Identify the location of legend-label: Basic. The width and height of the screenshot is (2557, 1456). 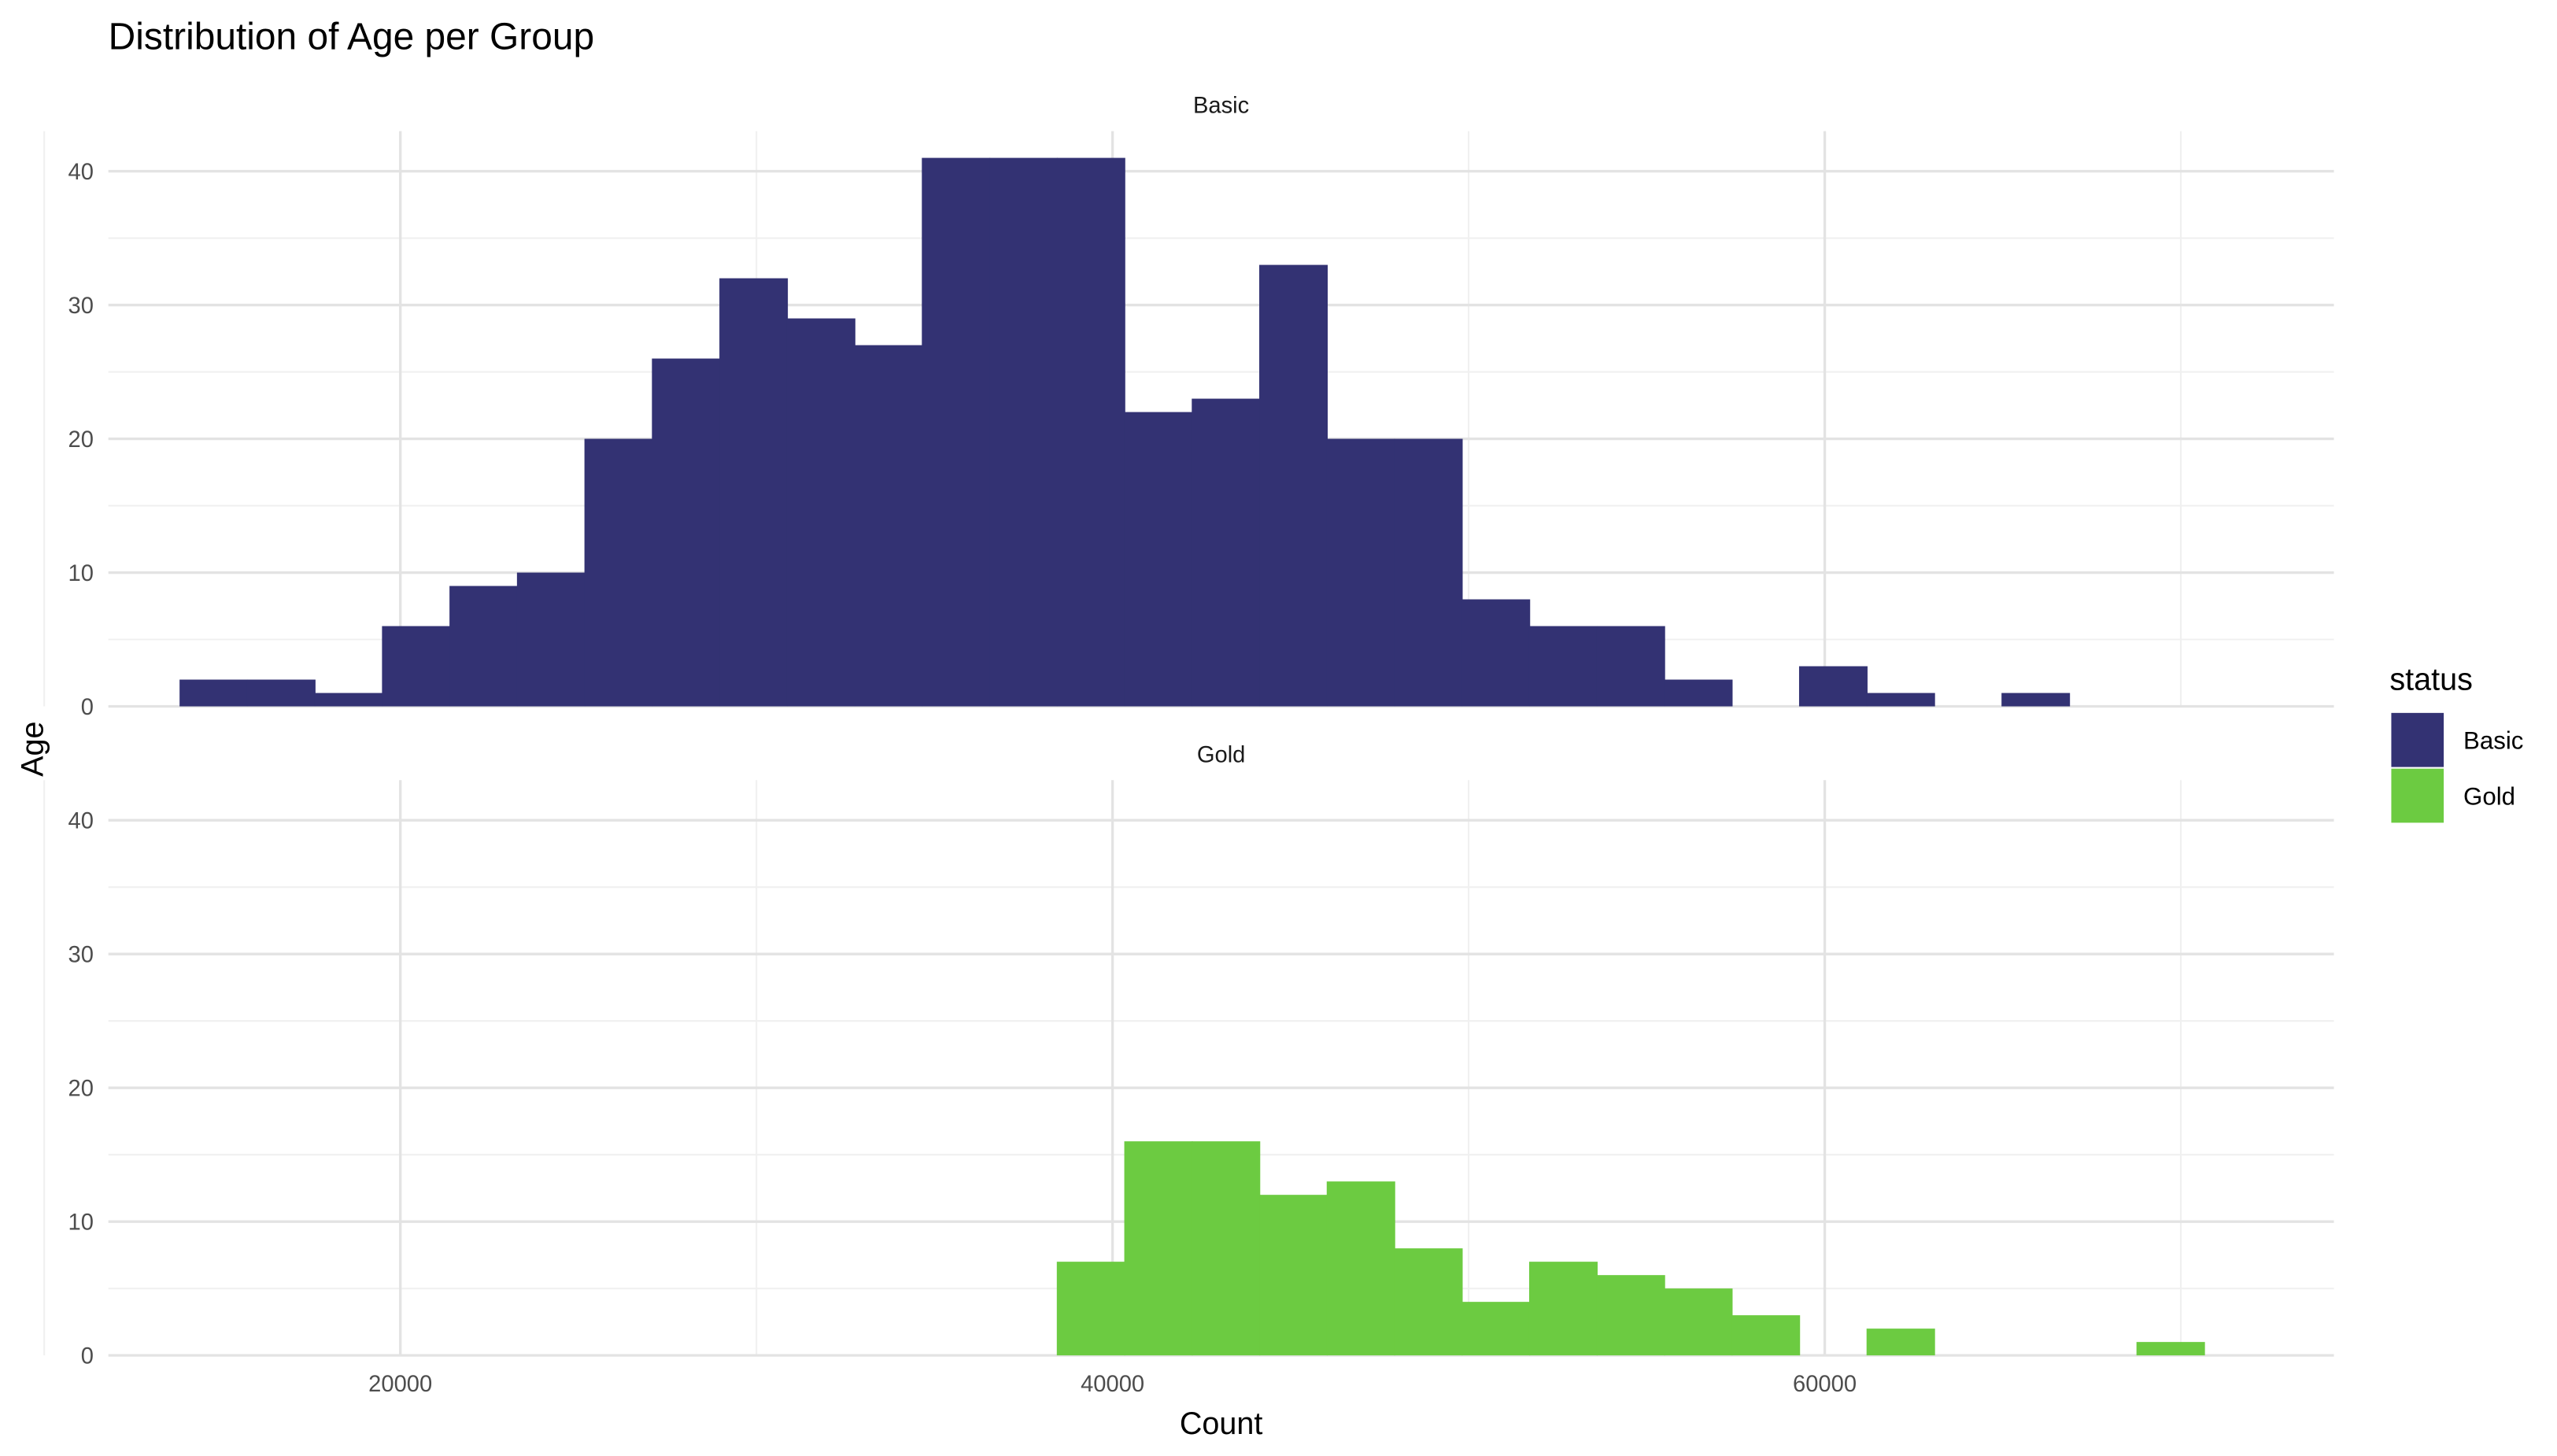
(2493, 741).